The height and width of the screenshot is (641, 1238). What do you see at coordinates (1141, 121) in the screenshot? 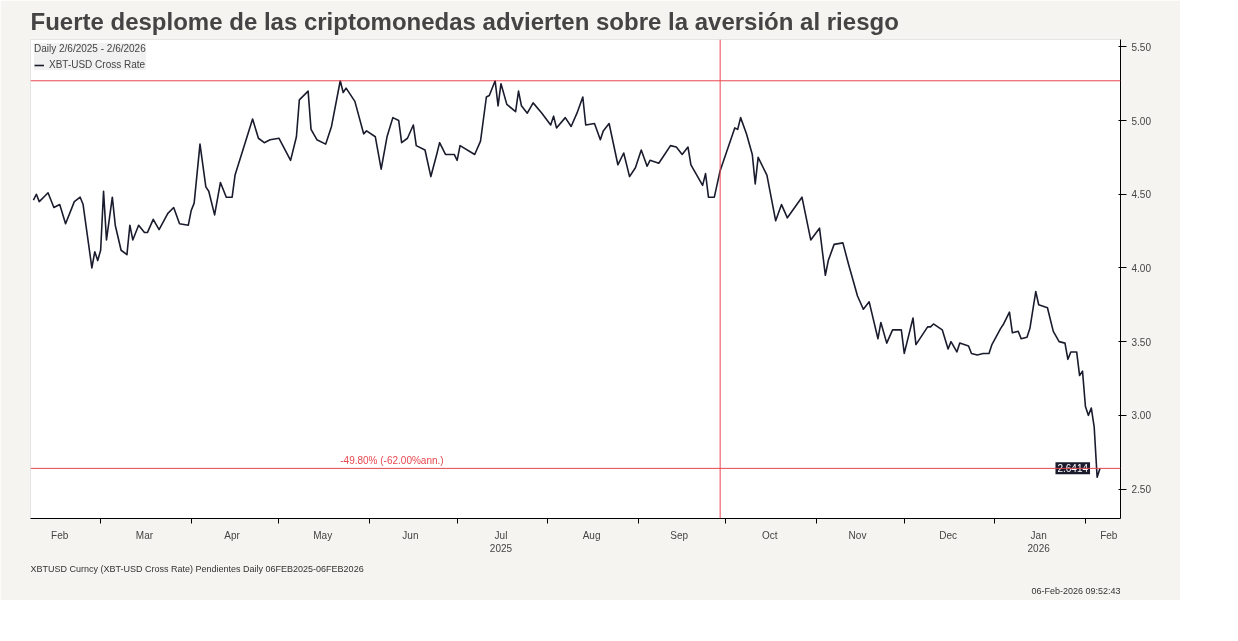
I see `y-tick-label: 5.00` at bounding box center [1141, 121].